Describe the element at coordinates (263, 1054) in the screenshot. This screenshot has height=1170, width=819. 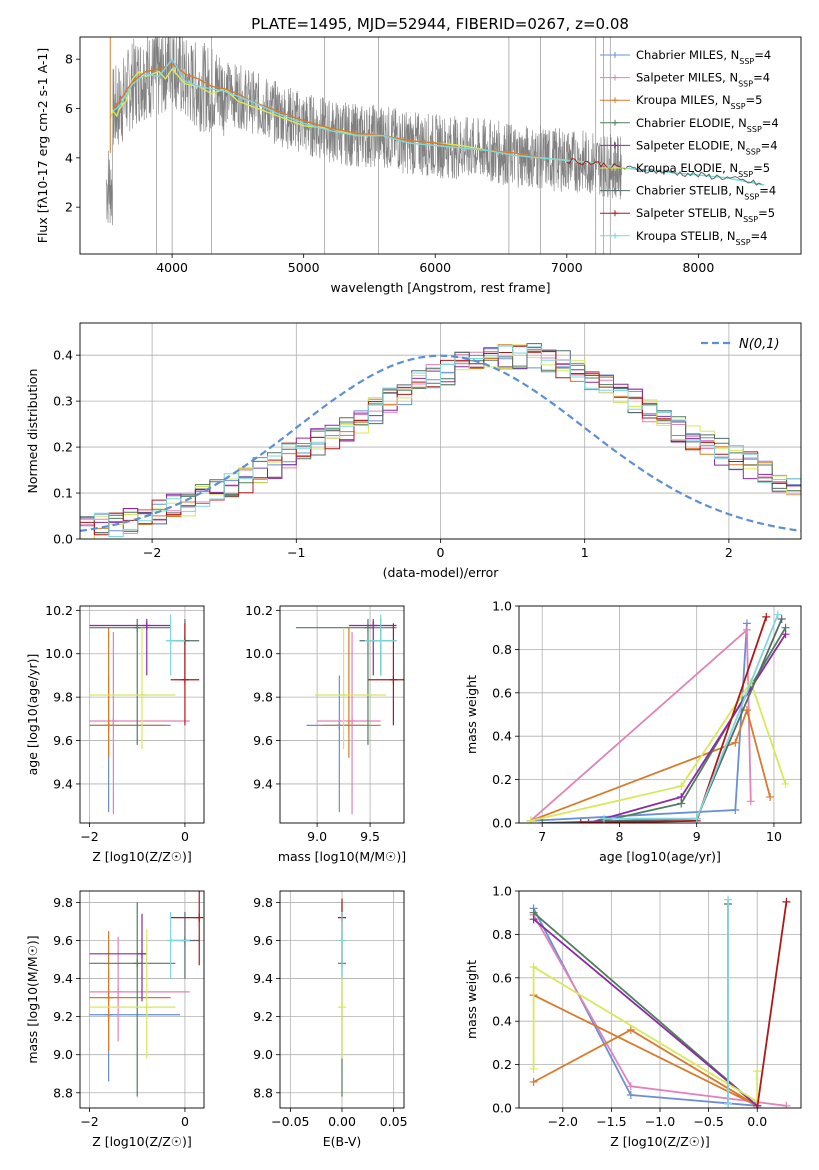
I see `y-tick-label: 9.0` at that location.